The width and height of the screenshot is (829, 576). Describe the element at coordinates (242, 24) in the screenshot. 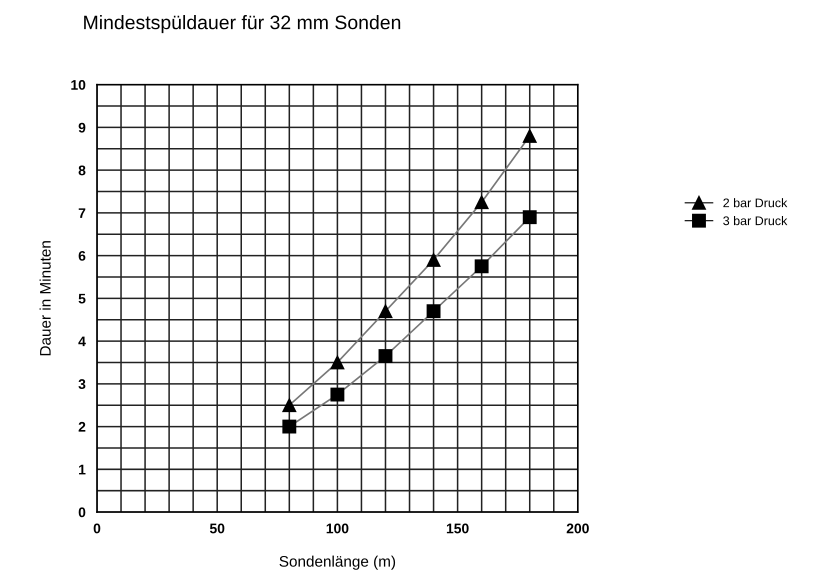

I see `chart-title: Mindestspüldauer für 32 mm Sonden` at that location.